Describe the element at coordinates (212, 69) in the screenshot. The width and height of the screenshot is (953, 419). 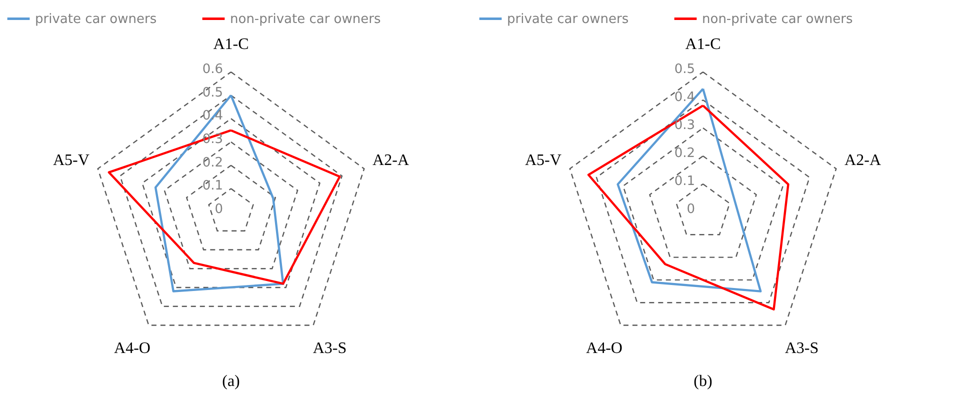
I see `y-tick-label: 0.6` at that location.